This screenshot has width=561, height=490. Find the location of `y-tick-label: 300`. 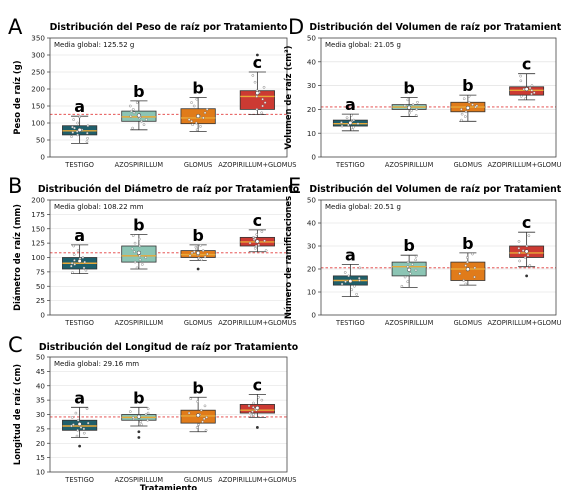

y-tick-label: 300 is located at coordinates (38, 55).